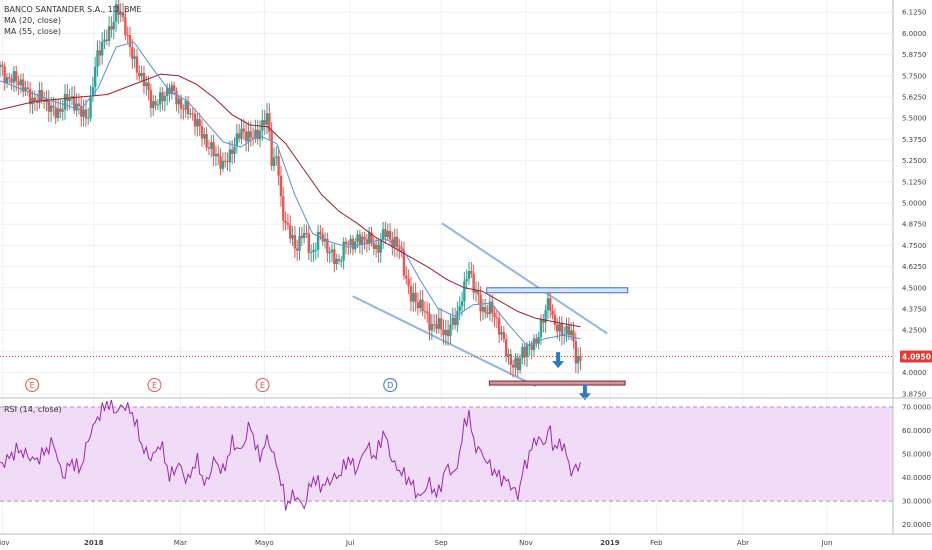 This screenshot has width=932, height=550. What do you see at coordinates (33, 31) in the screenshot?
I see `legend-ma55: MA (55, close)` at bounding box center [33, 31].